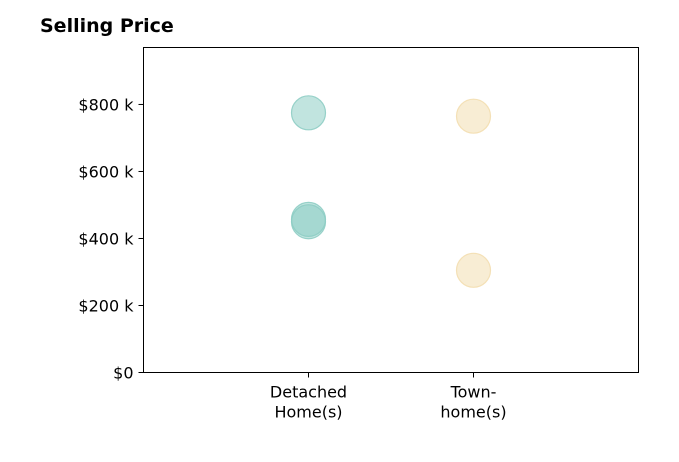  I want to click on x-tick-label-0-line-0: Detached, so click(308, 392).